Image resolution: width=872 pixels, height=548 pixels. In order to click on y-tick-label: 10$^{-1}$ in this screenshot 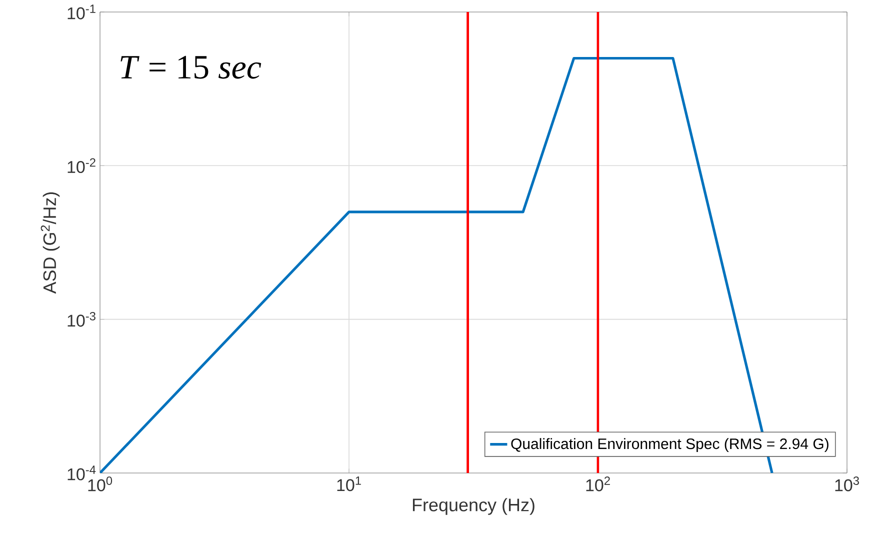, I will do `click(82, 12)`.